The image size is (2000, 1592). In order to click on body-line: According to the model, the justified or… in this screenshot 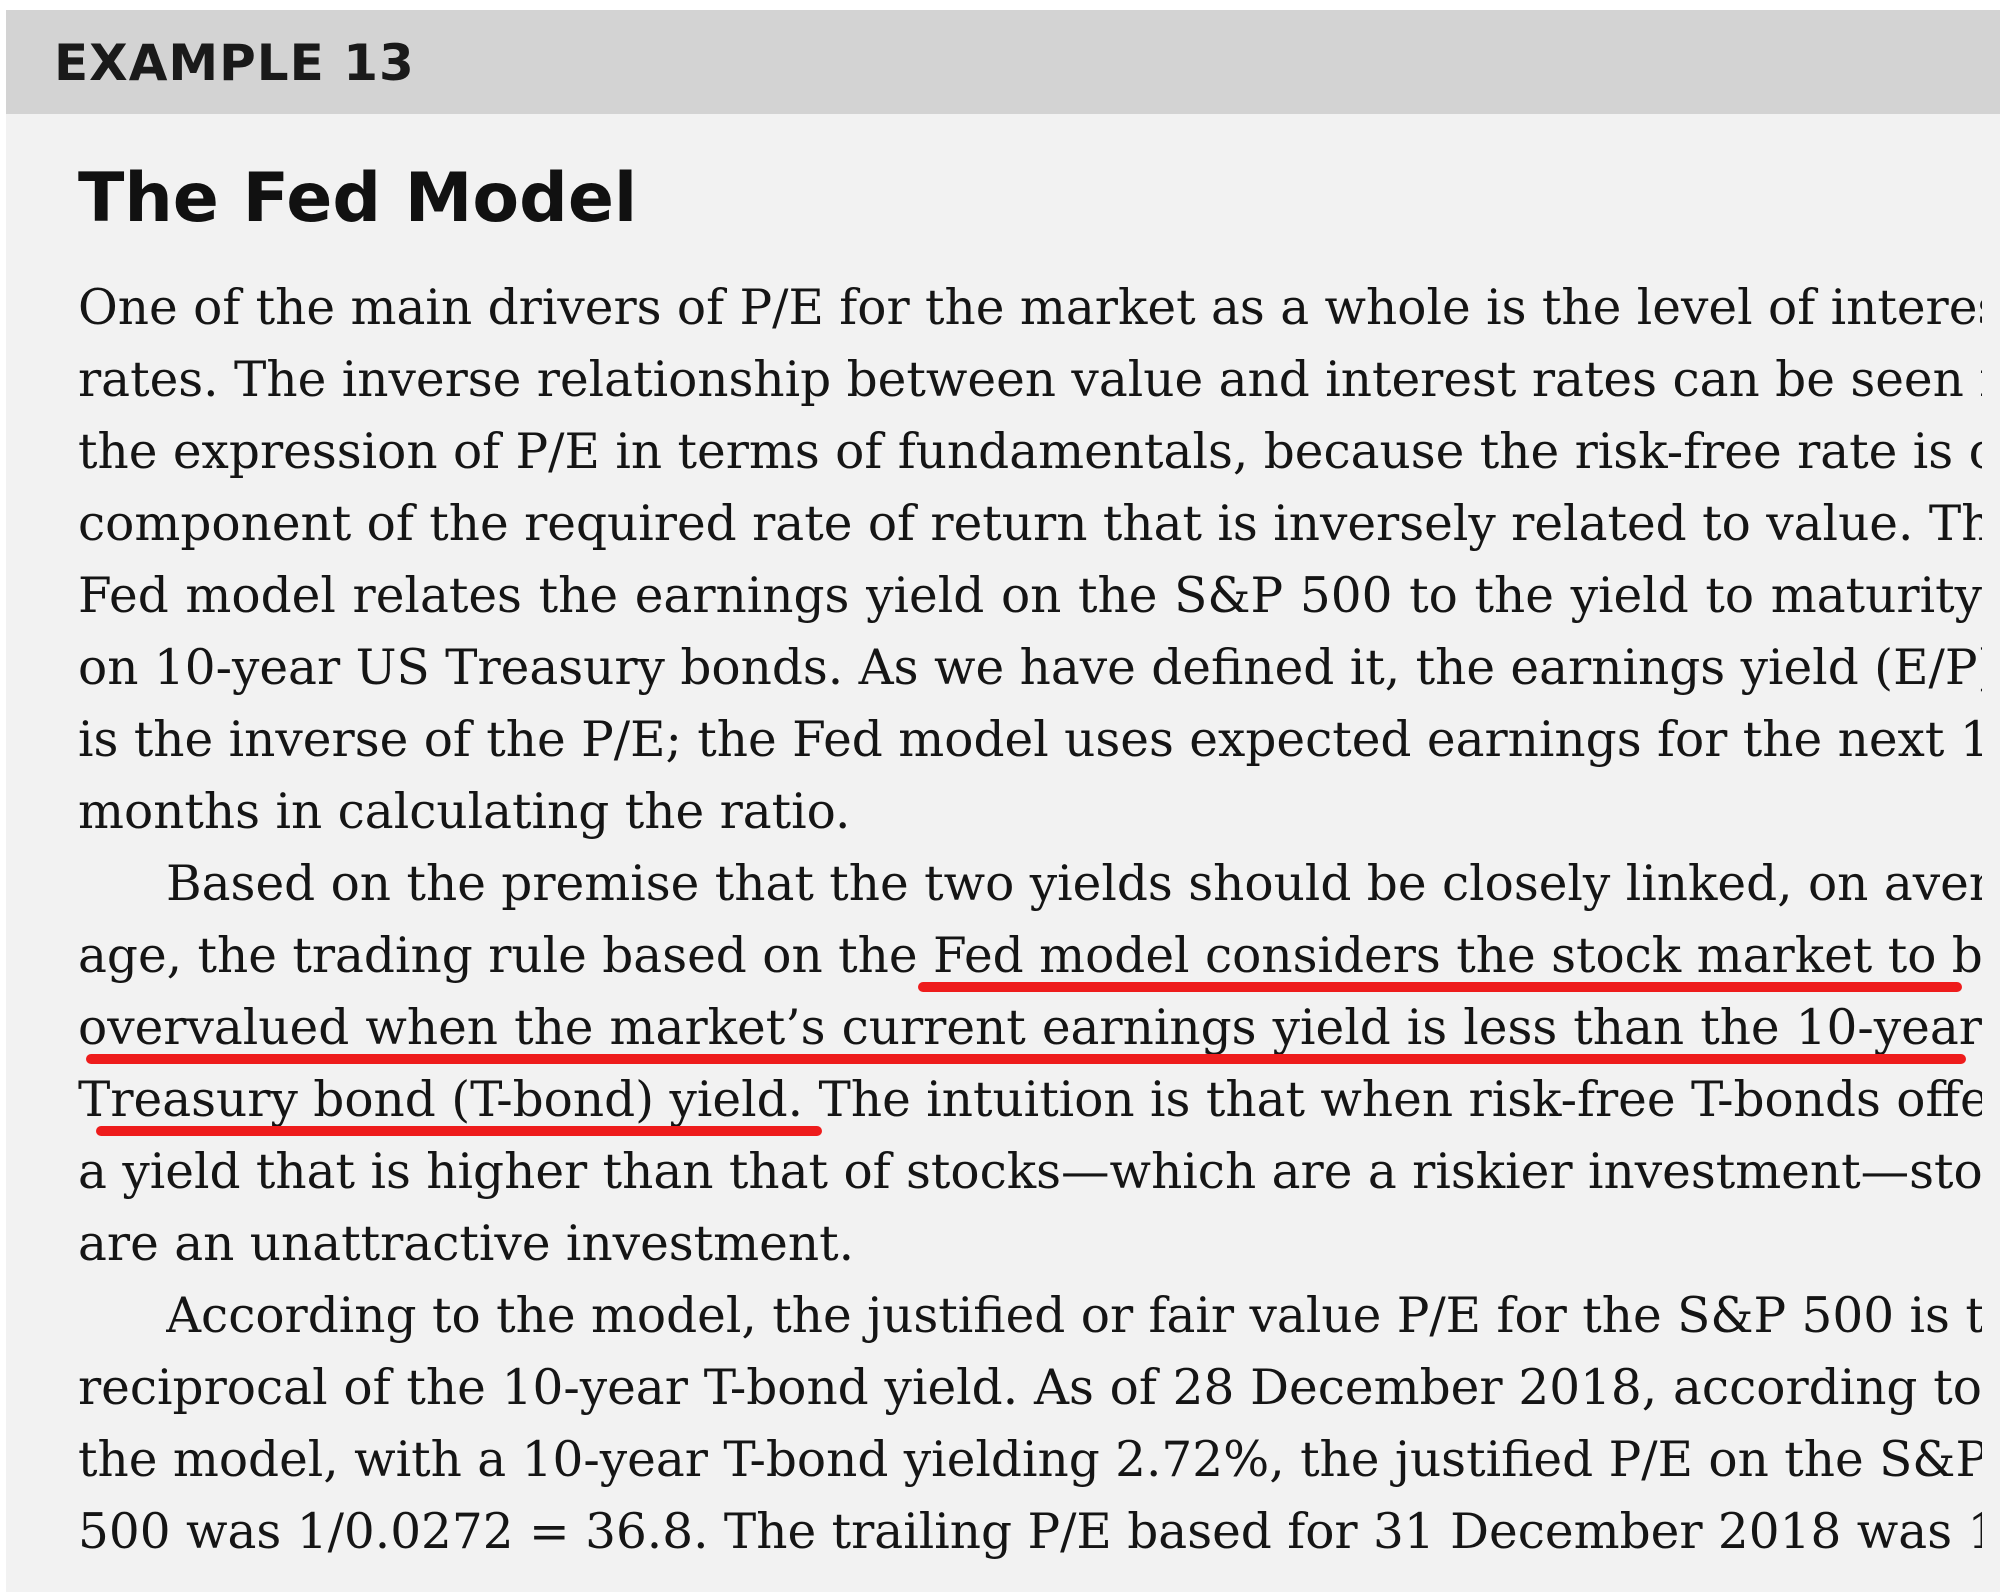, I will do `click(1074, 1316)`.